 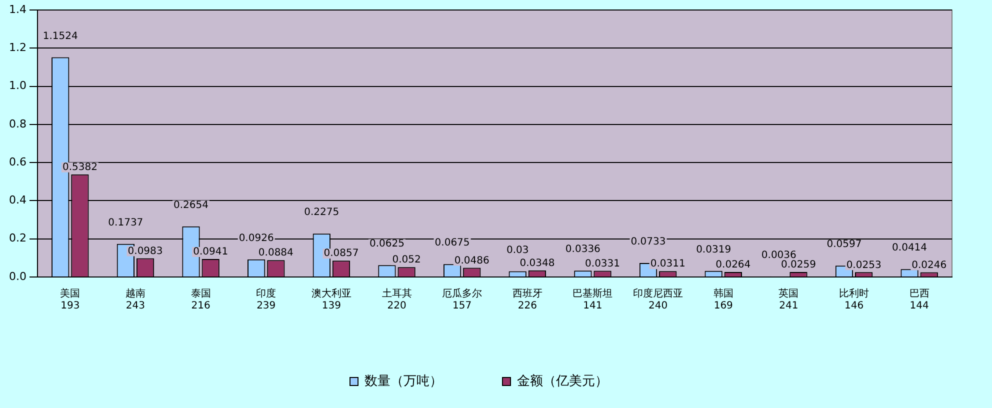 I want to click on data-label: 0.0983, so click(x=145, y=251).